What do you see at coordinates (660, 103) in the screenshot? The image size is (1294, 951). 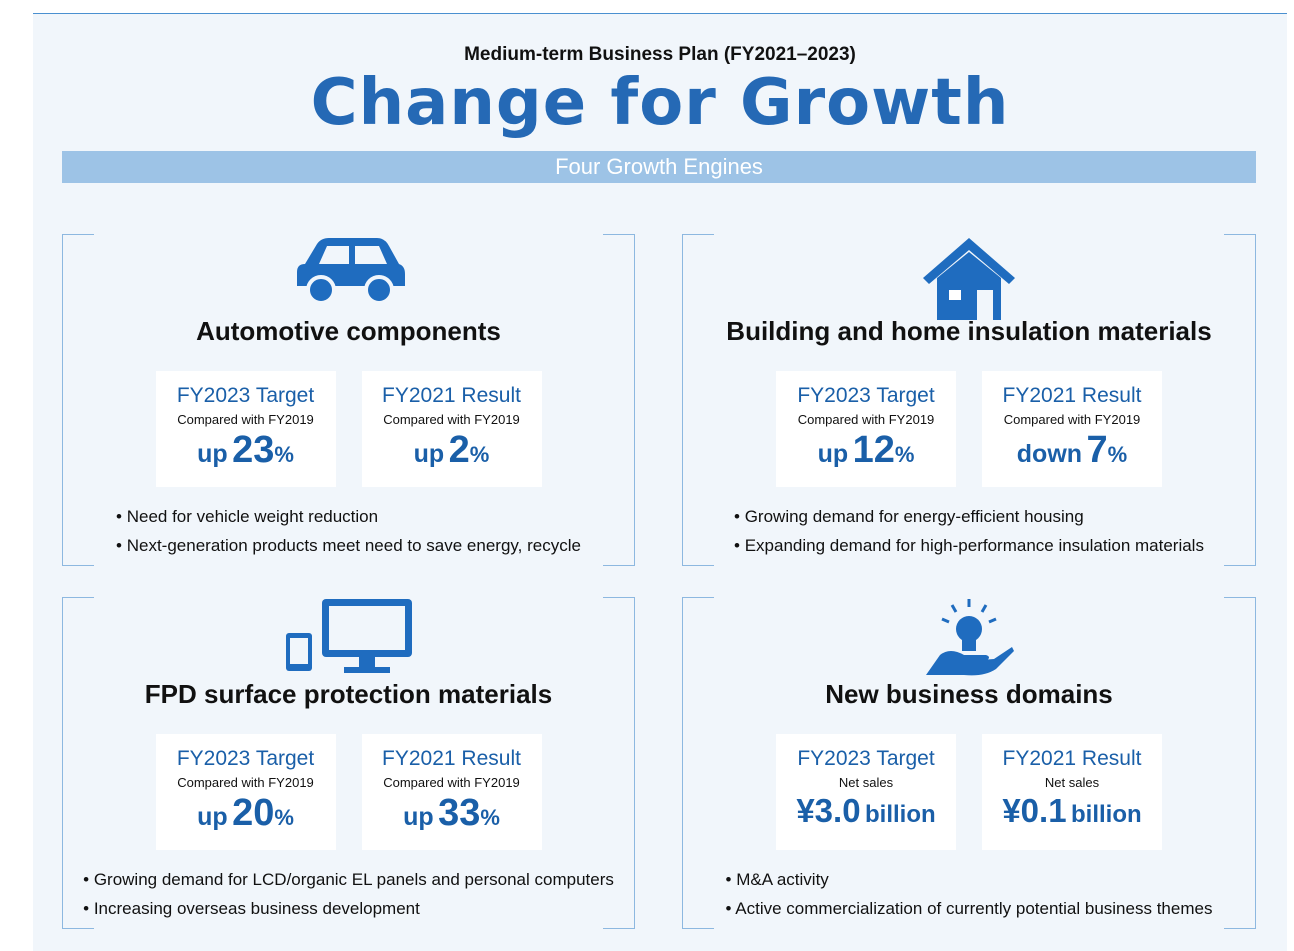 I see `title: Change for Growth` at bounding box center [660, 103].